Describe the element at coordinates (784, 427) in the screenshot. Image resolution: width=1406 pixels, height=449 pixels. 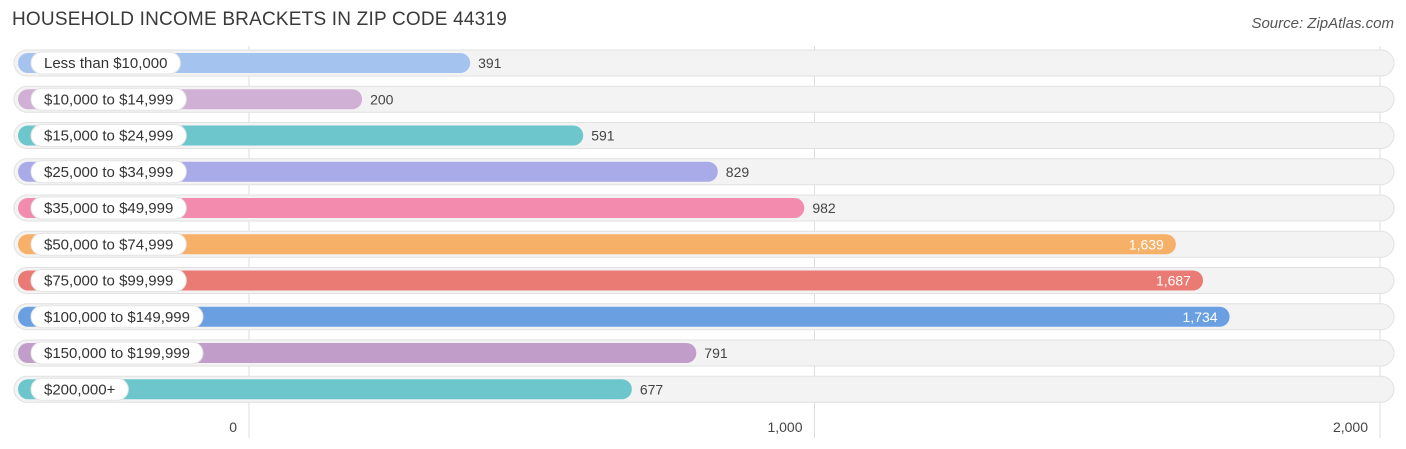
I see `x-tick-label: 1,000` at that location.